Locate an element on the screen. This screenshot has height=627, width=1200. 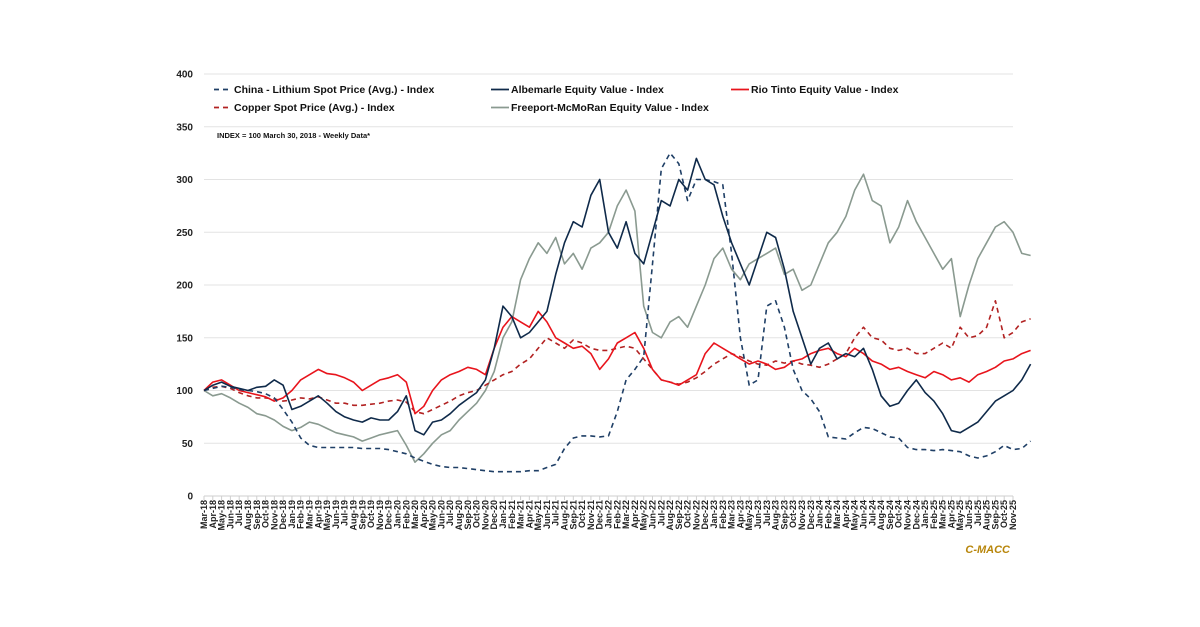
x-tick-label: Aug-20 is located at coordinates (459, 515).